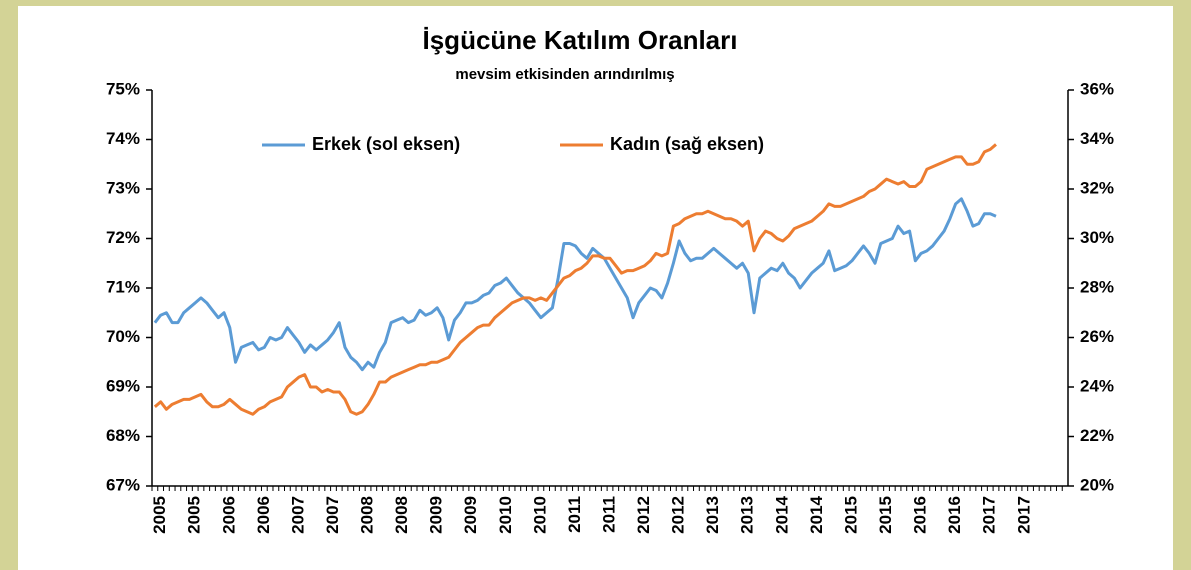 The image size is (1191, 570). What do you see at coordinates (1097, 385) in the screenshot?
I see `y2-tick-label: 24%` at bounding box center [1097, 385].